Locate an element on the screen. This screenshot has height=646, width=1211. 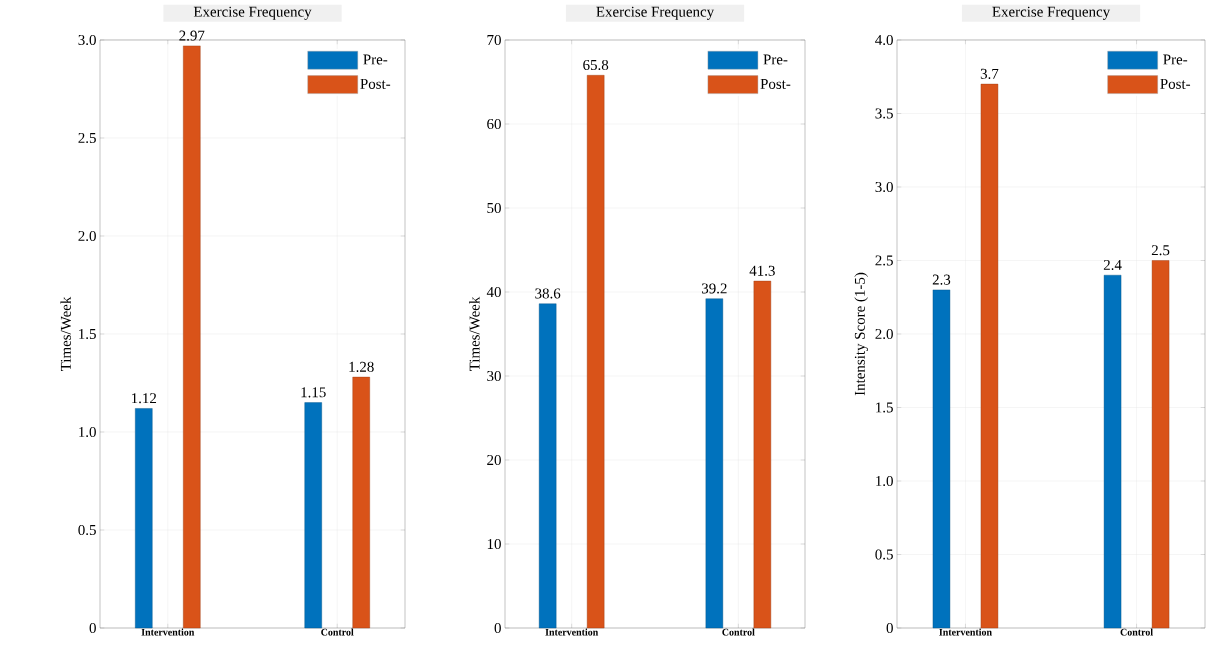
y-tick-label: 20 is located at coordinates (494, 460).